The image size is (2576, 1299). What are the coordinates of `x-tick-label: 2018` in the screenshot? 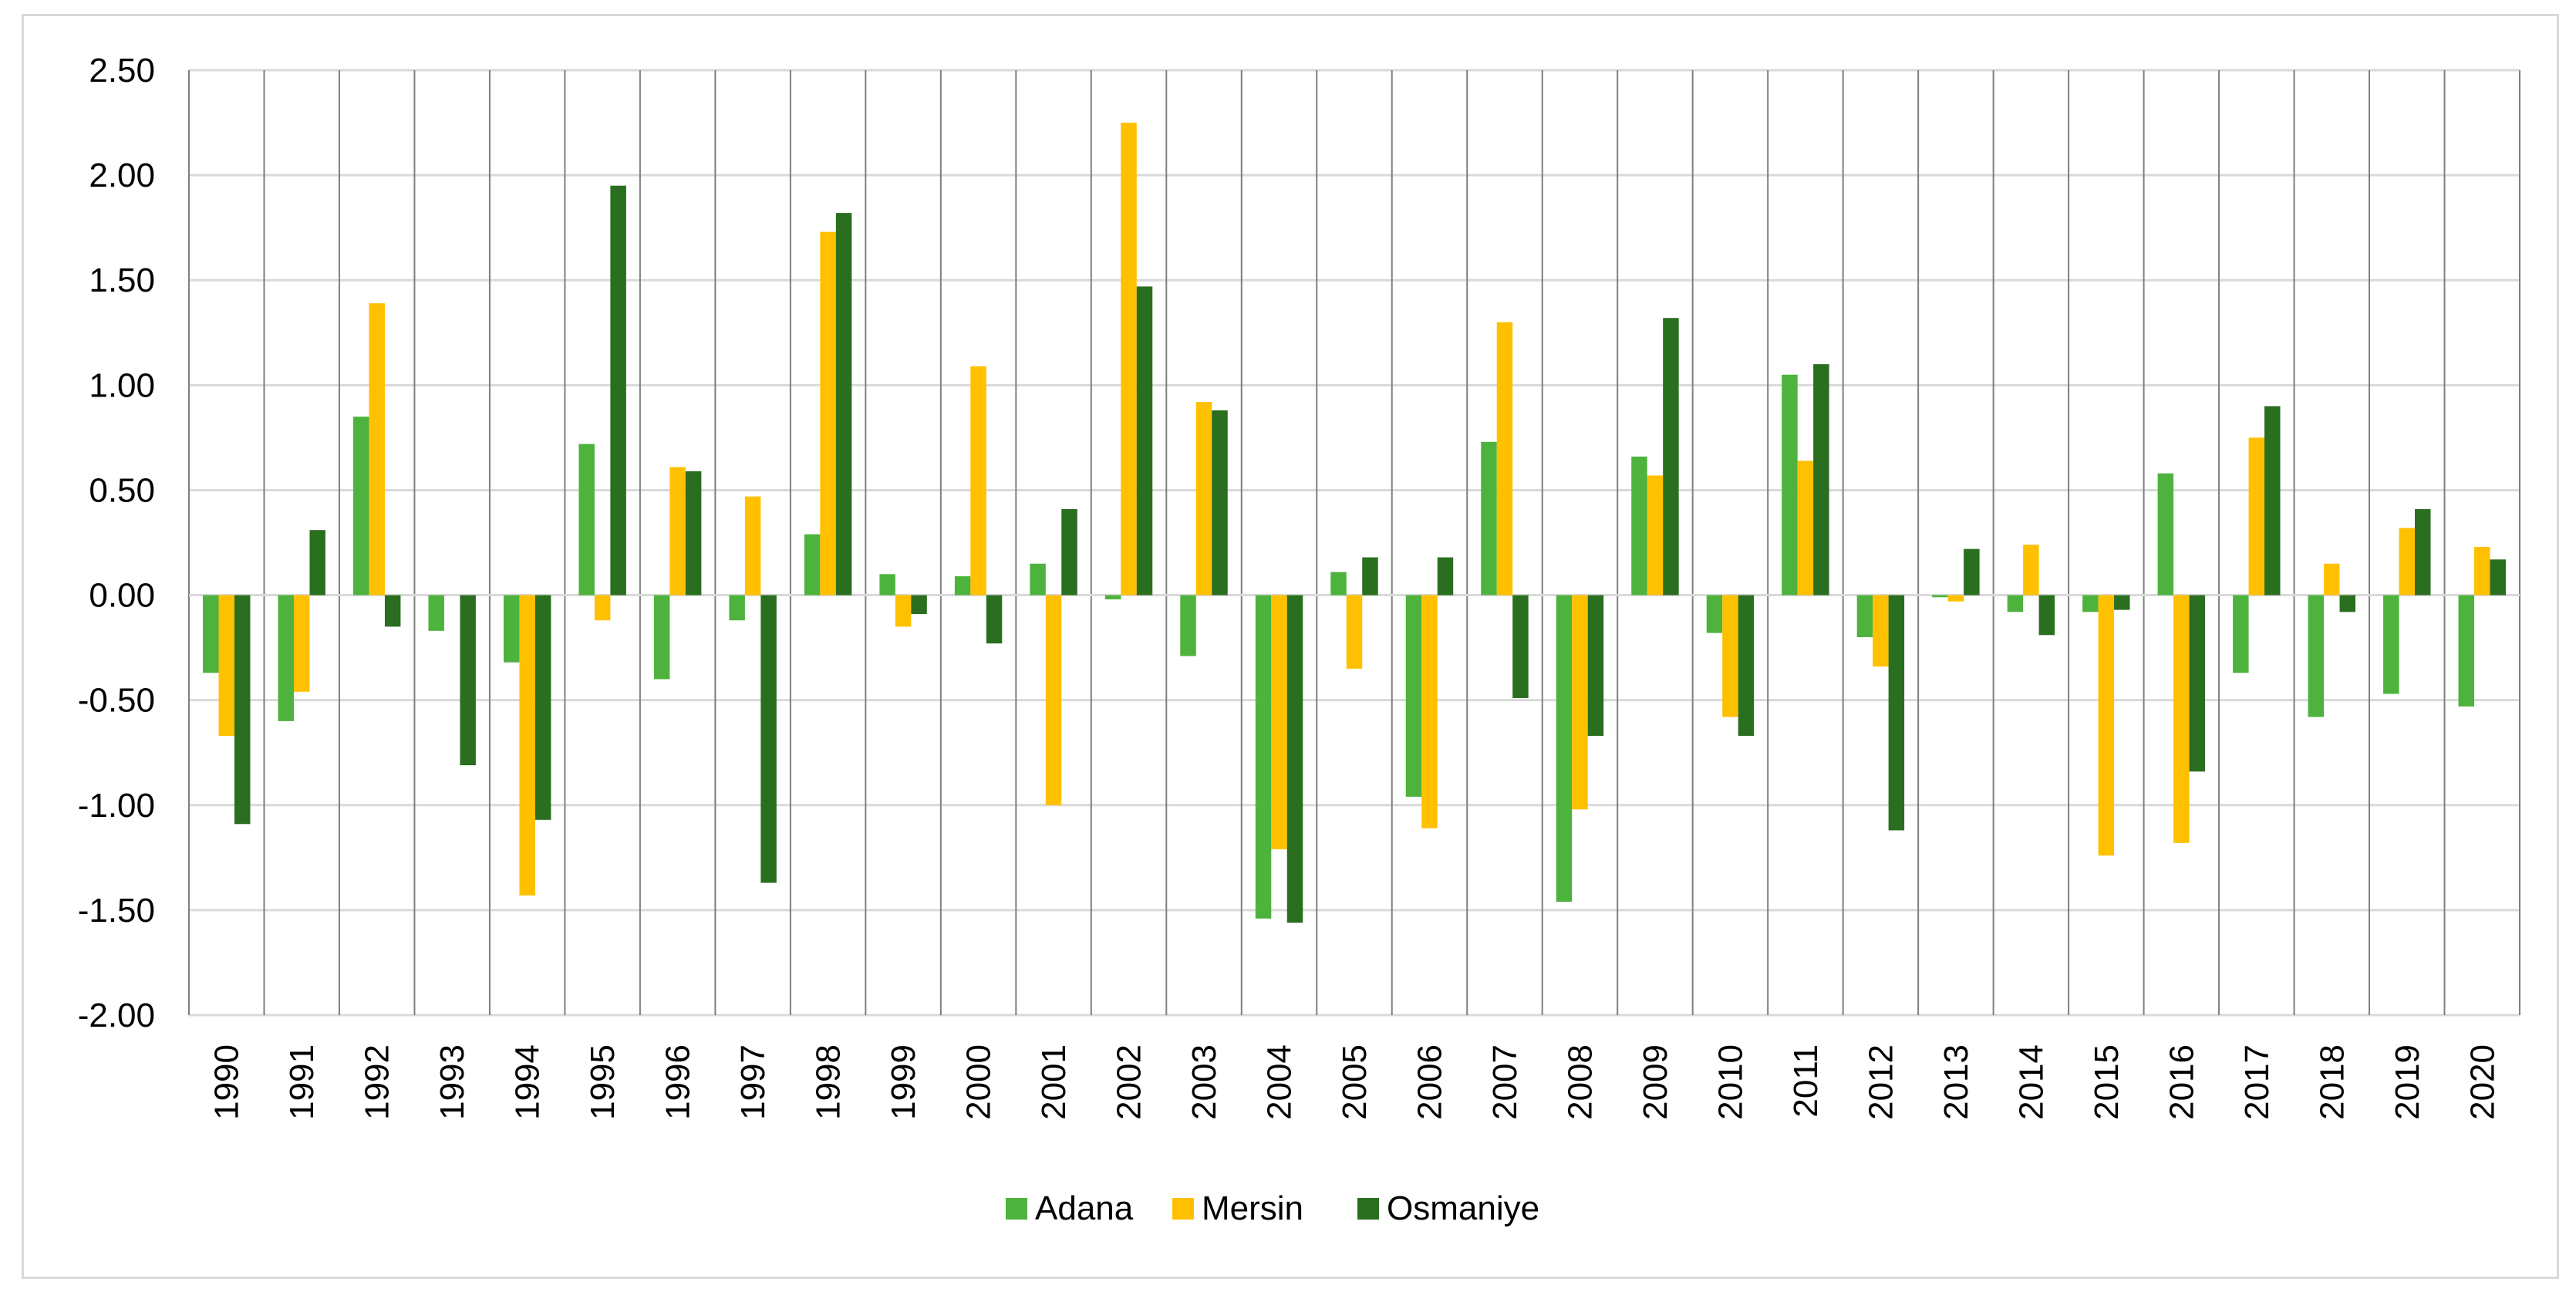 It's located at (2332, 1082).